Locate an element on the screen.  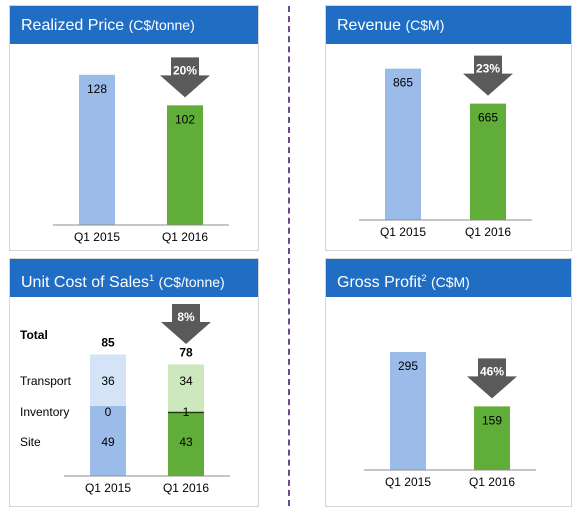
segment-label: 34 is located at coordinates (186, 381).